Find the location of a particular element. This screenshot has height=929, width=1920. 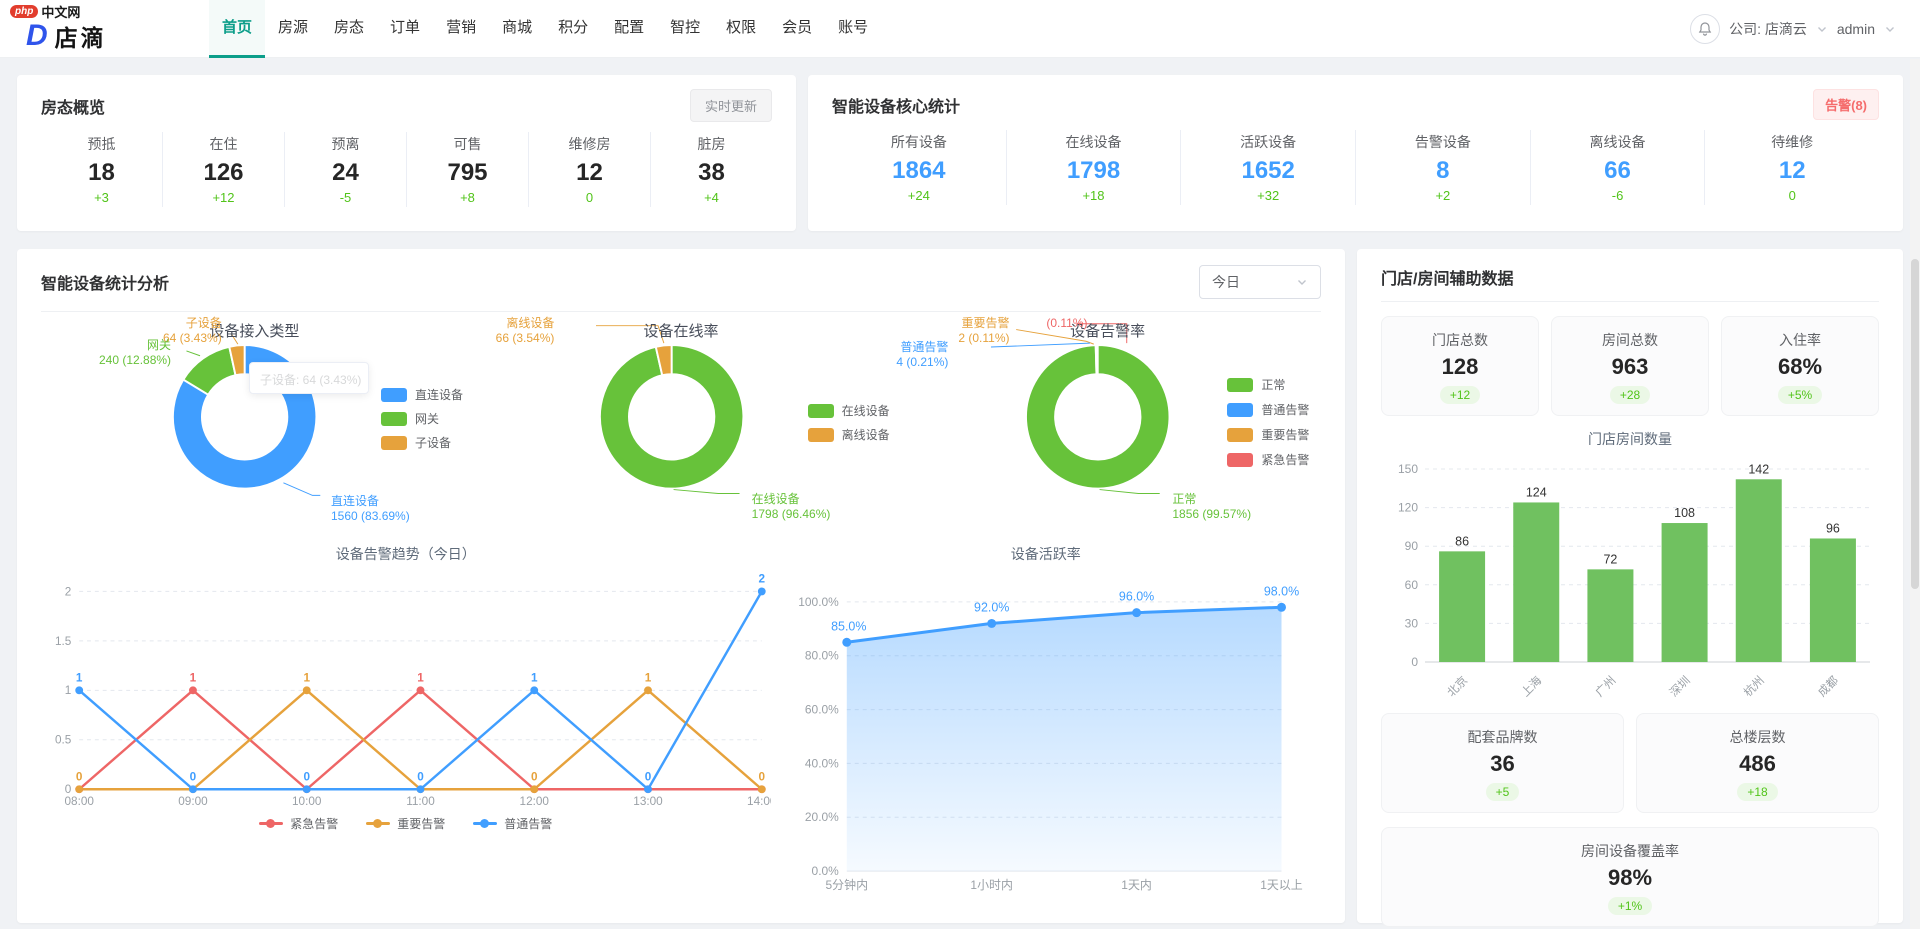

donut-slice-正常 is located at coordinates (1098, 417).